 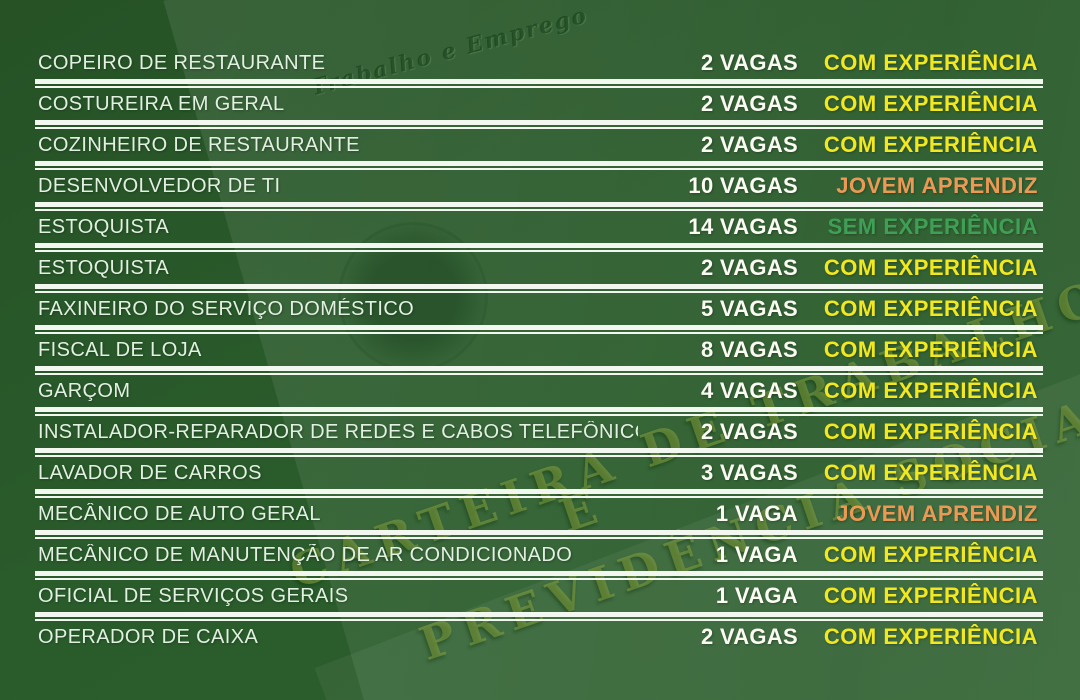 I want to click on job-row: ESTOQUISTA 2 VAGAS COM EXPERIÊNCIA, so click(x=540, y=268).